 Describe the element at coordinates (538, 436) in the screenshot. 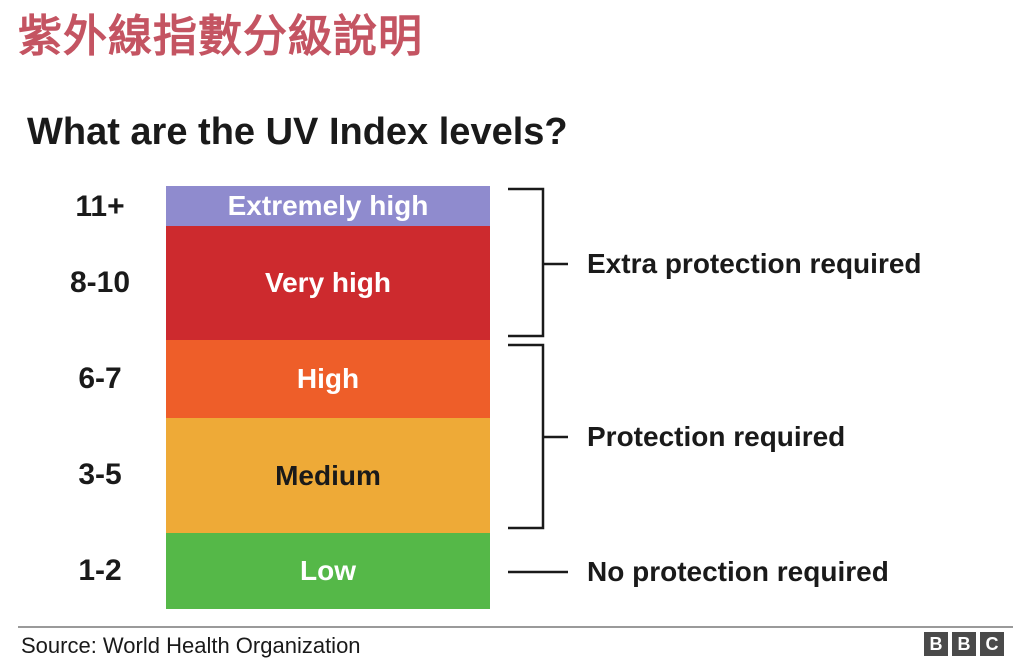

I see `bracket-protection` at that location.